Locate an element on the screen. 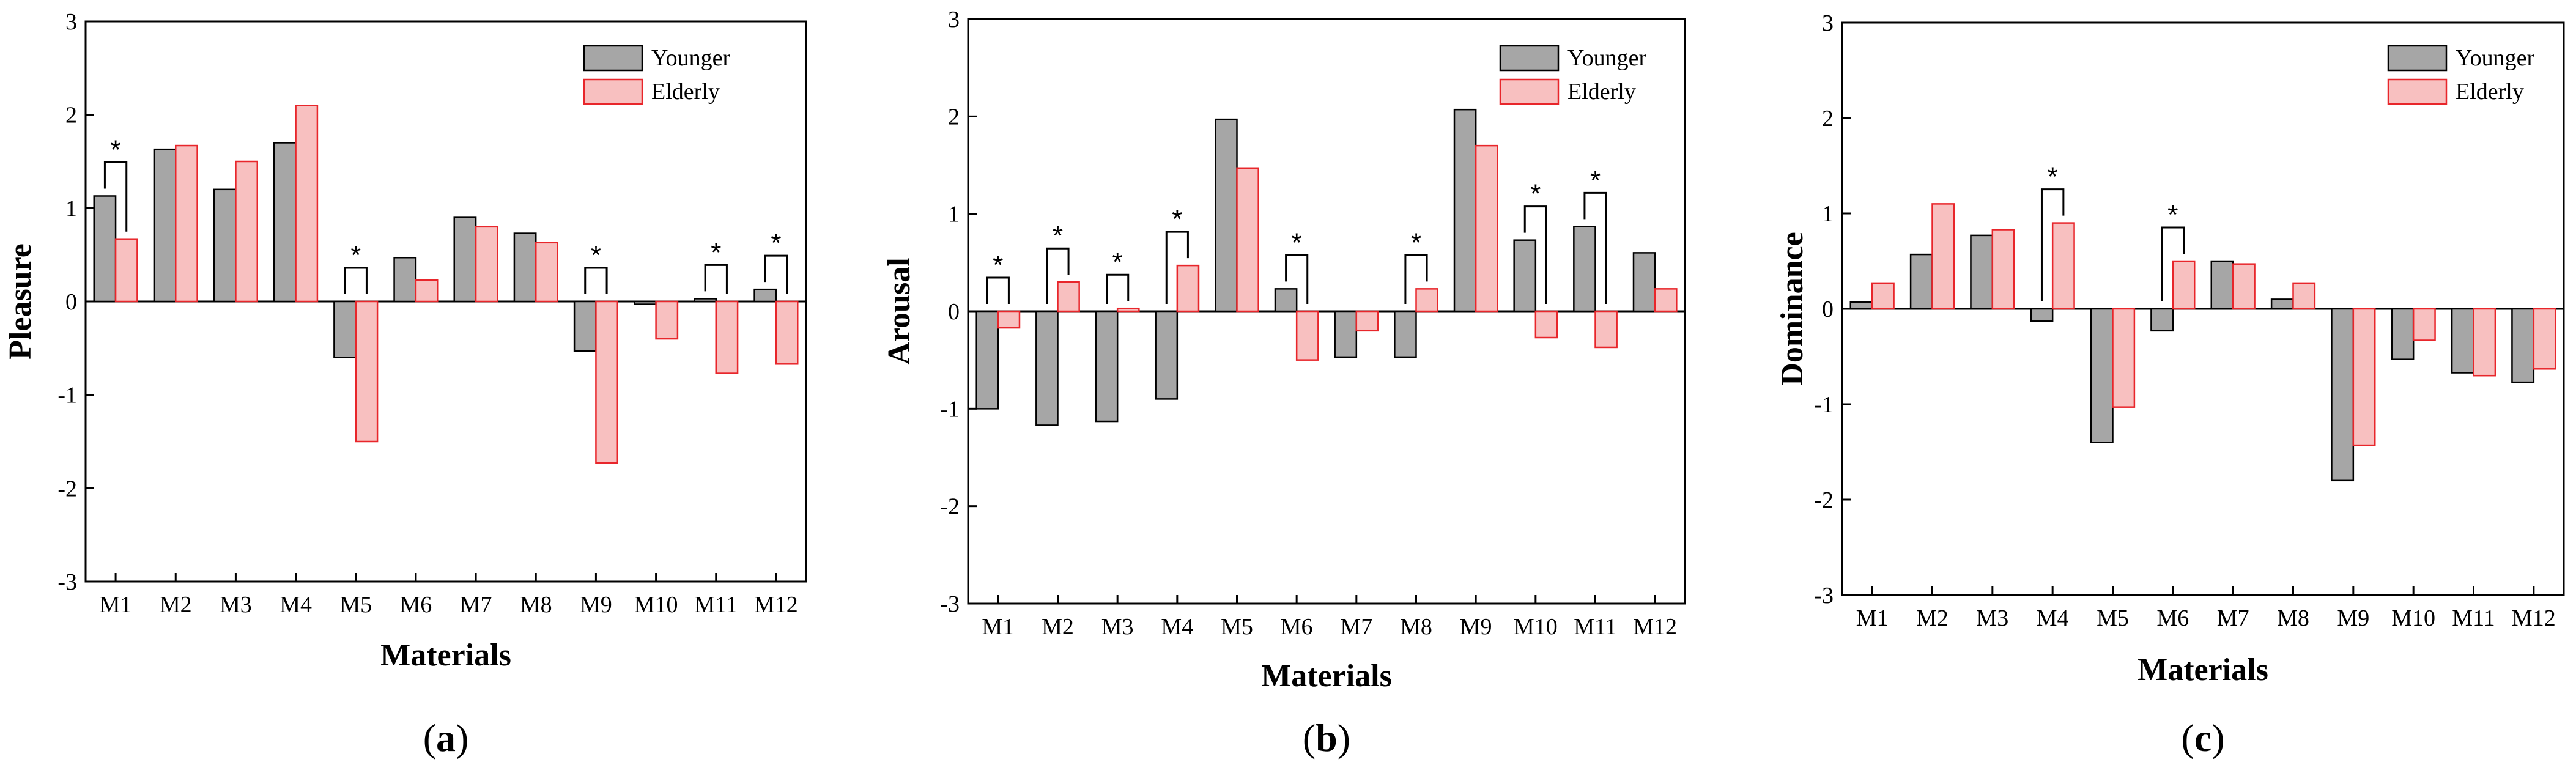  x-tick-label: M11 is located at coordinates (2473, 618).